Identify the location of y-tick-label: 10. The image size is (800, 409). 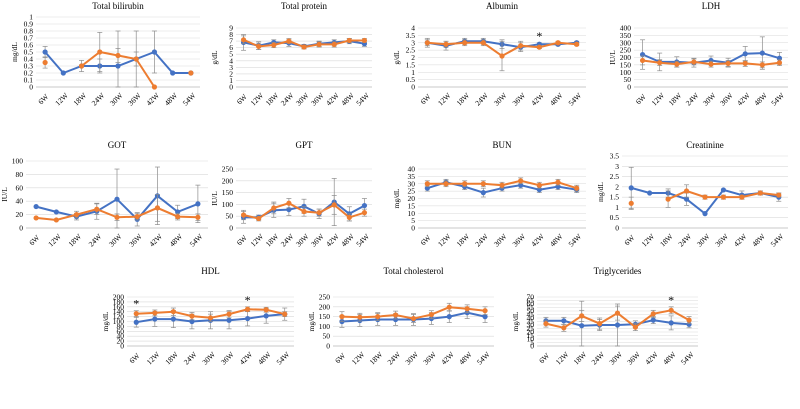
(531, 339).